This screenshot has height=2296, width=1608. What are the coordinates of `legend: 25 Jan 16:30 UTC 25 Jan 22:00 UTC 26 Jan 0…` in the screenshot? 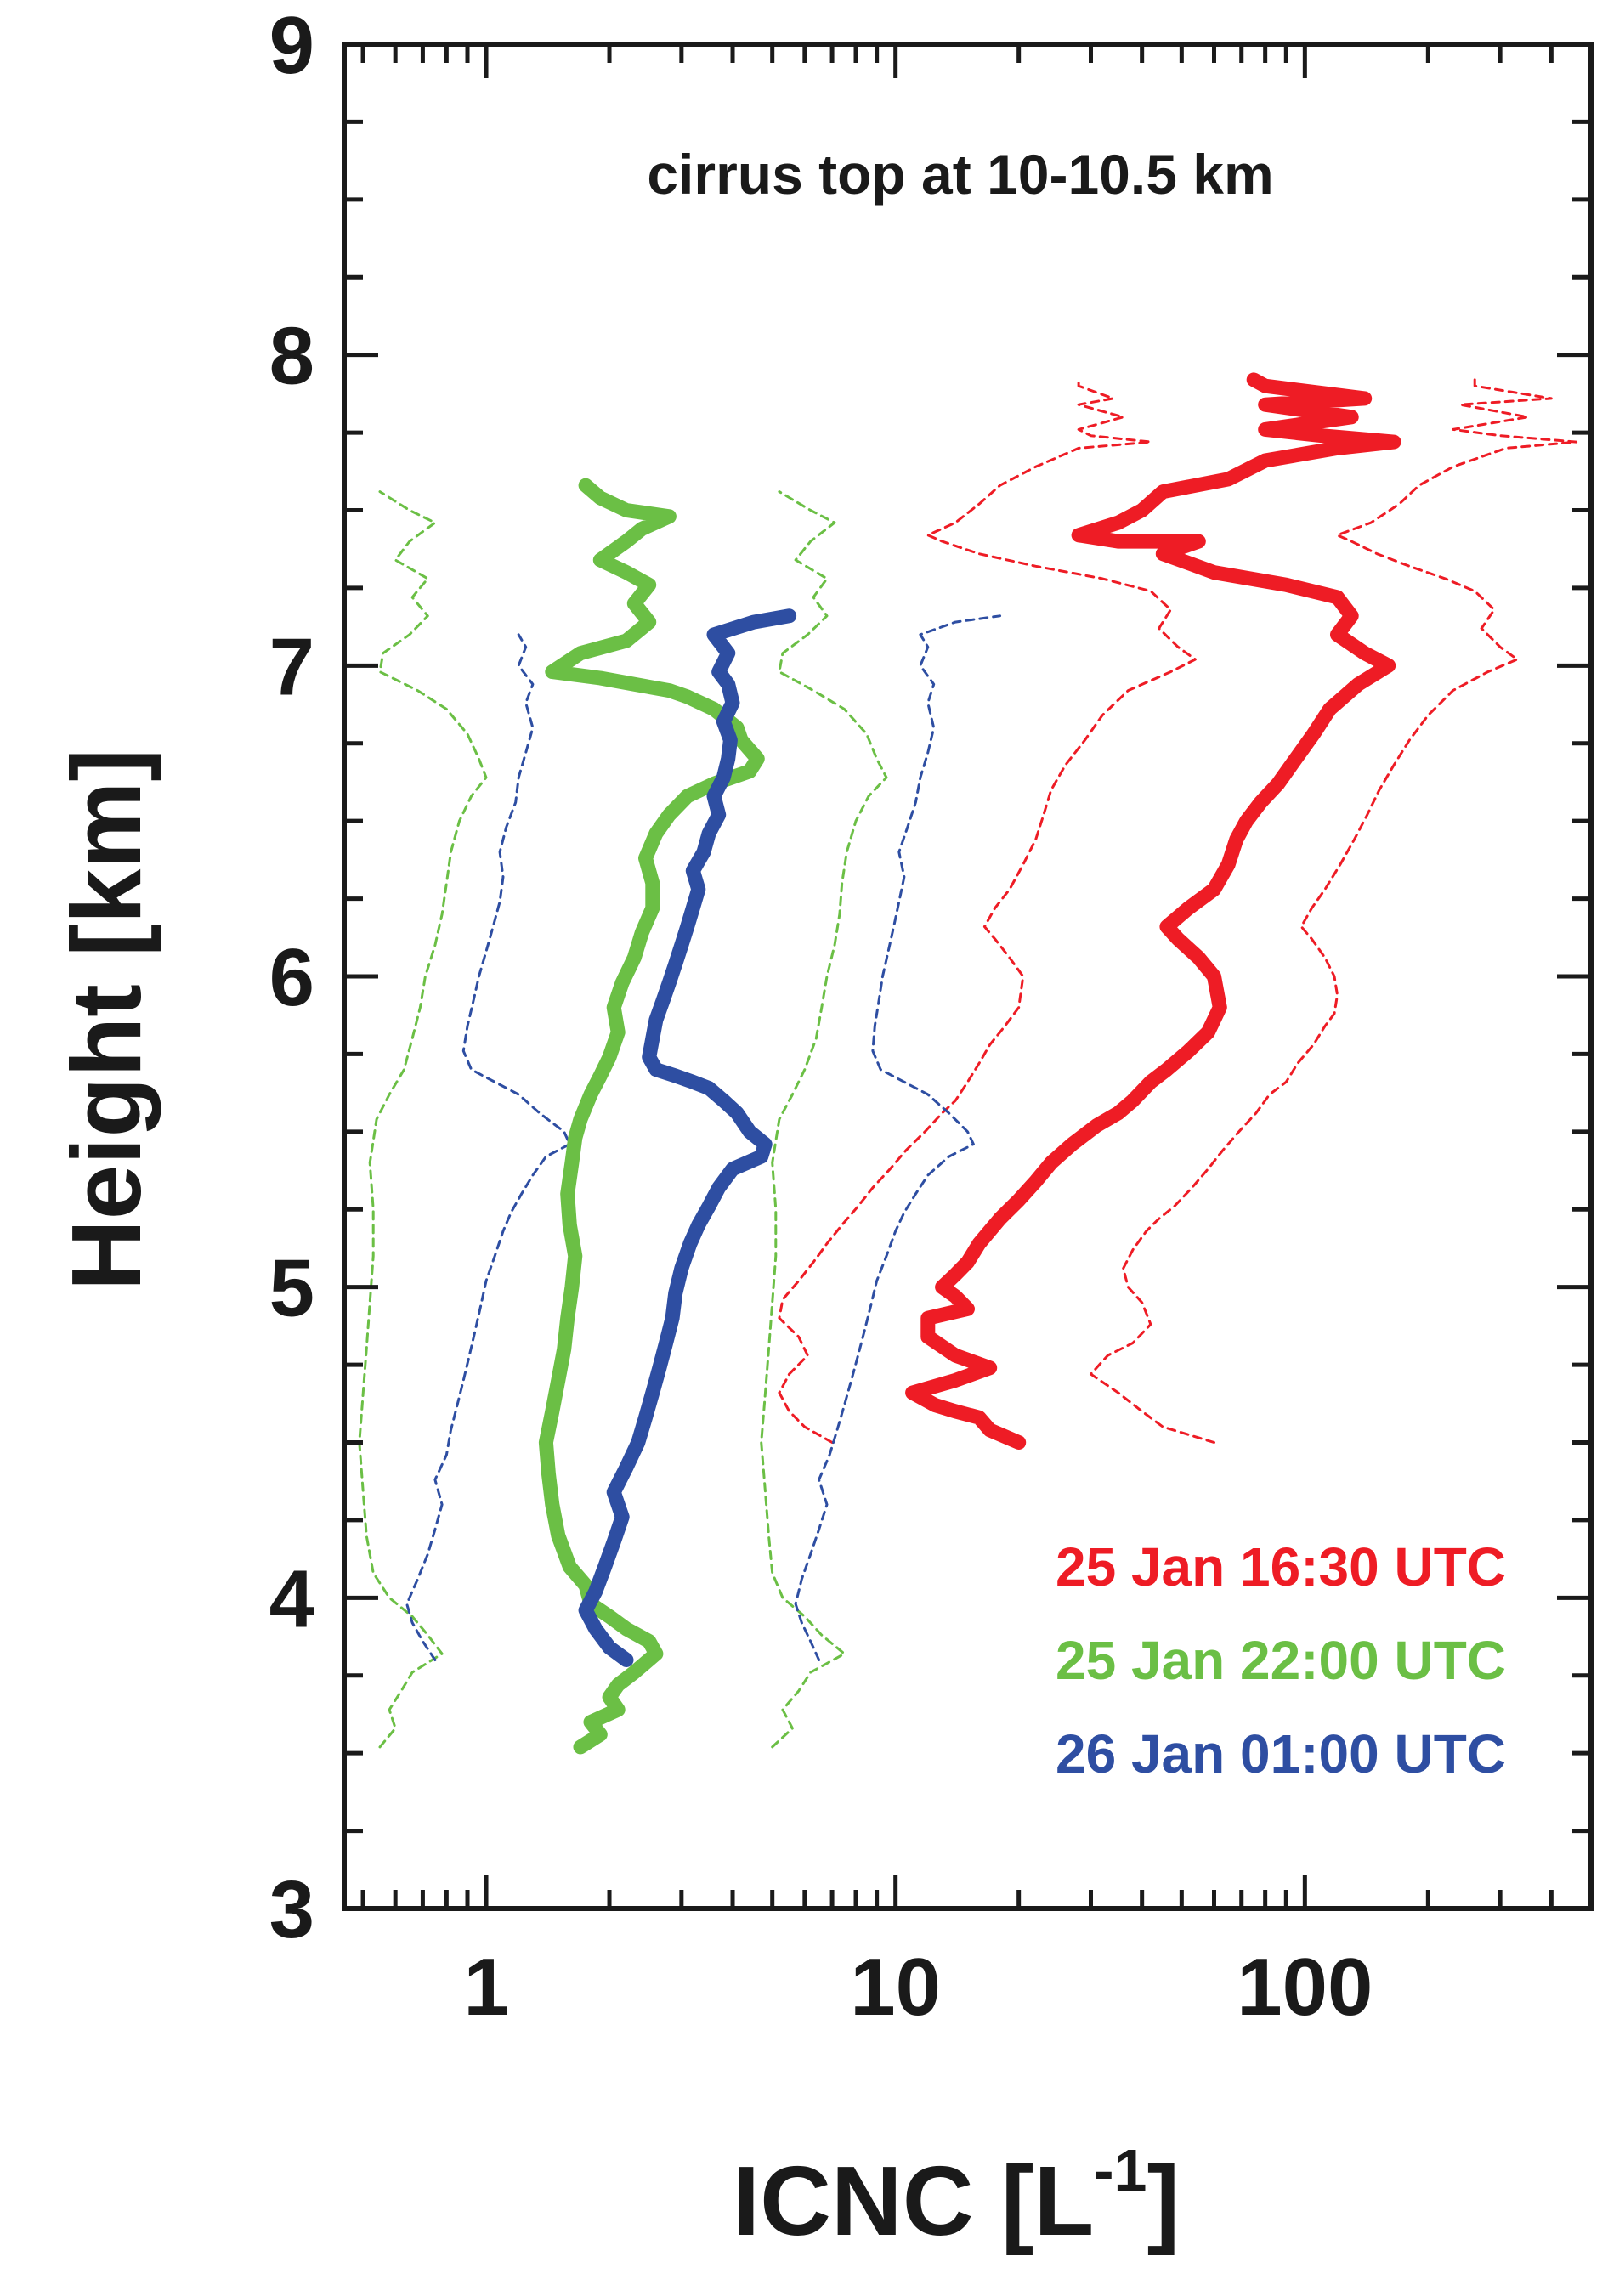 It's located at (1281, 1660).